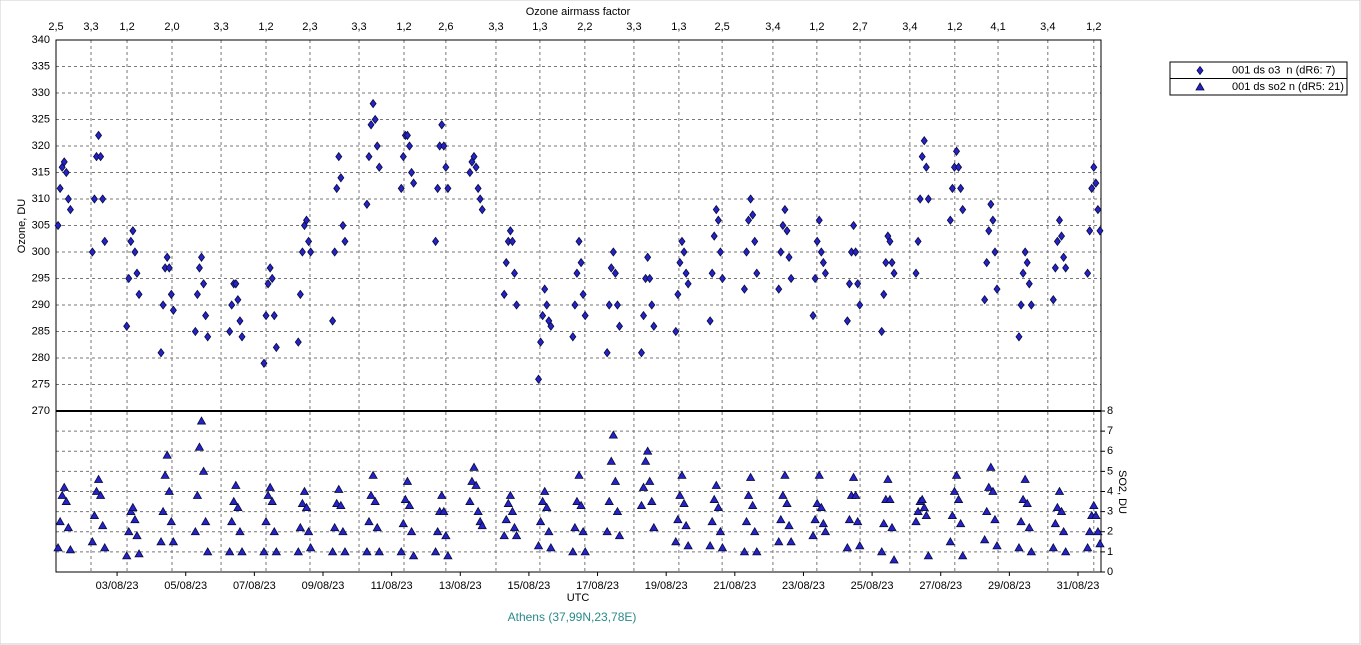 The width and height of the screenshot is (1361, 645). I want to click on legend-marker, so click(1200, 86).